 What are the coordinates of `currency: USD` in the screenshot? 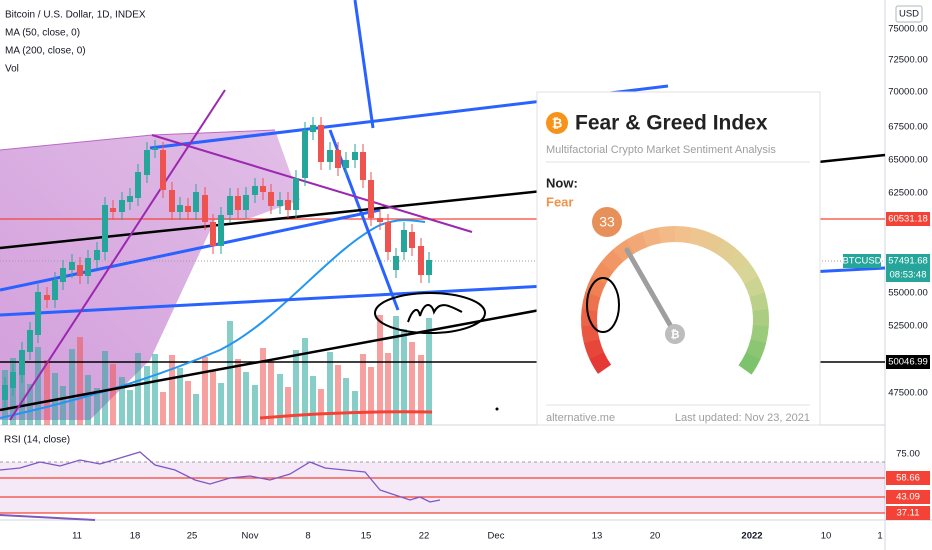 It's located at (909, 14).